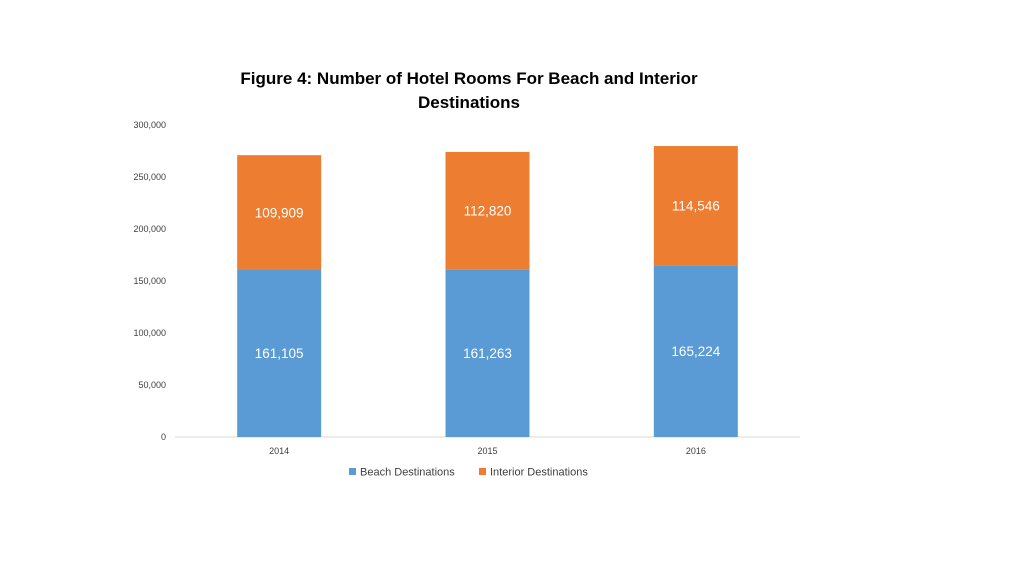  What do you see at coordinates (149, 177) in the screenshot?
I see `y-tick-label: 250,000` at bounding box center [149, 177].